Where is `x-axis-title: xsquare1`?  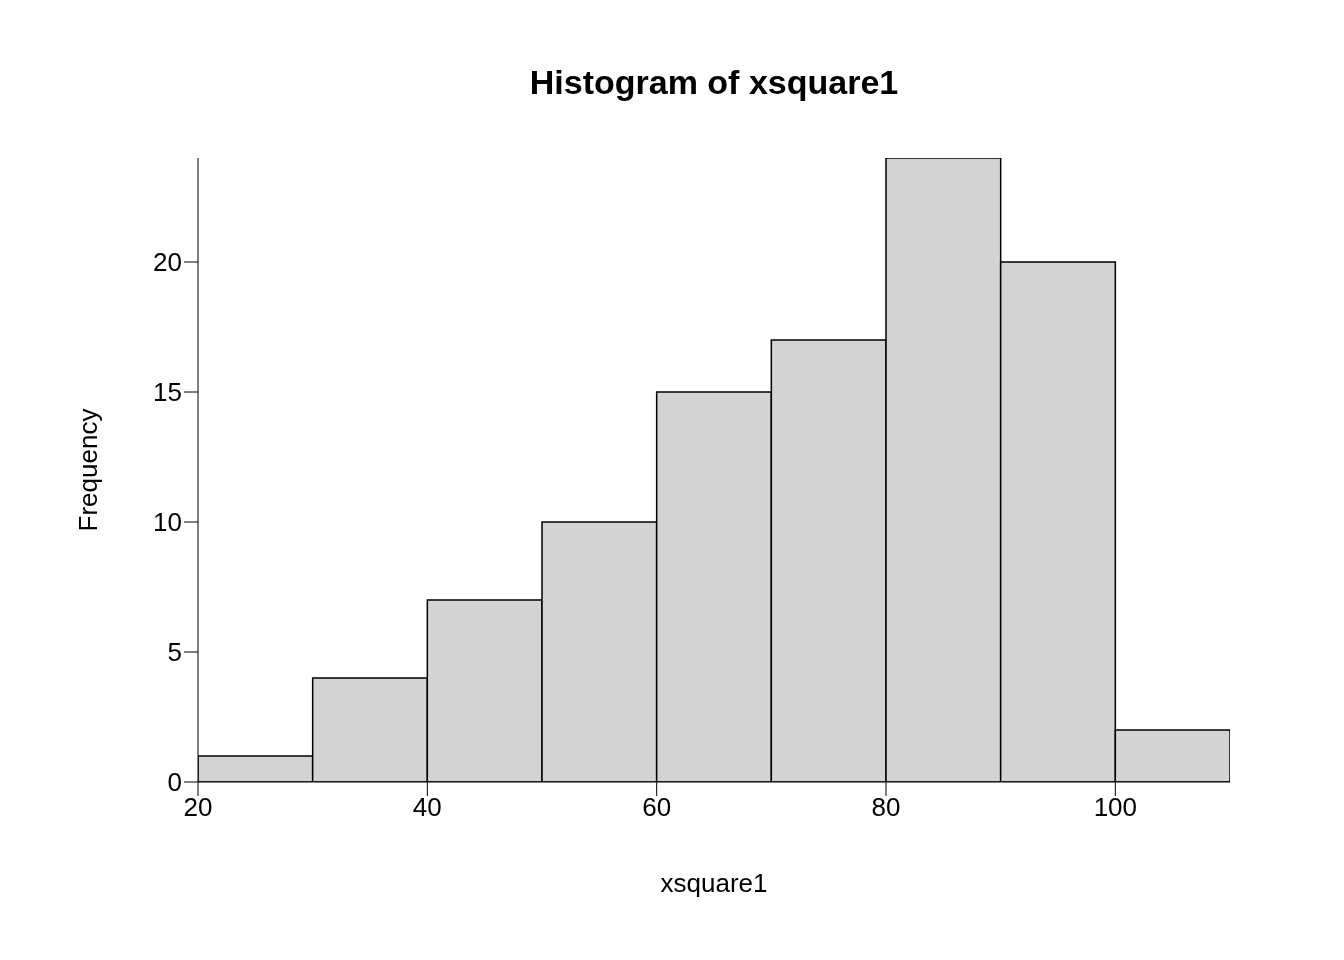 x-axis-title: xsquare1 is located at coordinates (714, 883).